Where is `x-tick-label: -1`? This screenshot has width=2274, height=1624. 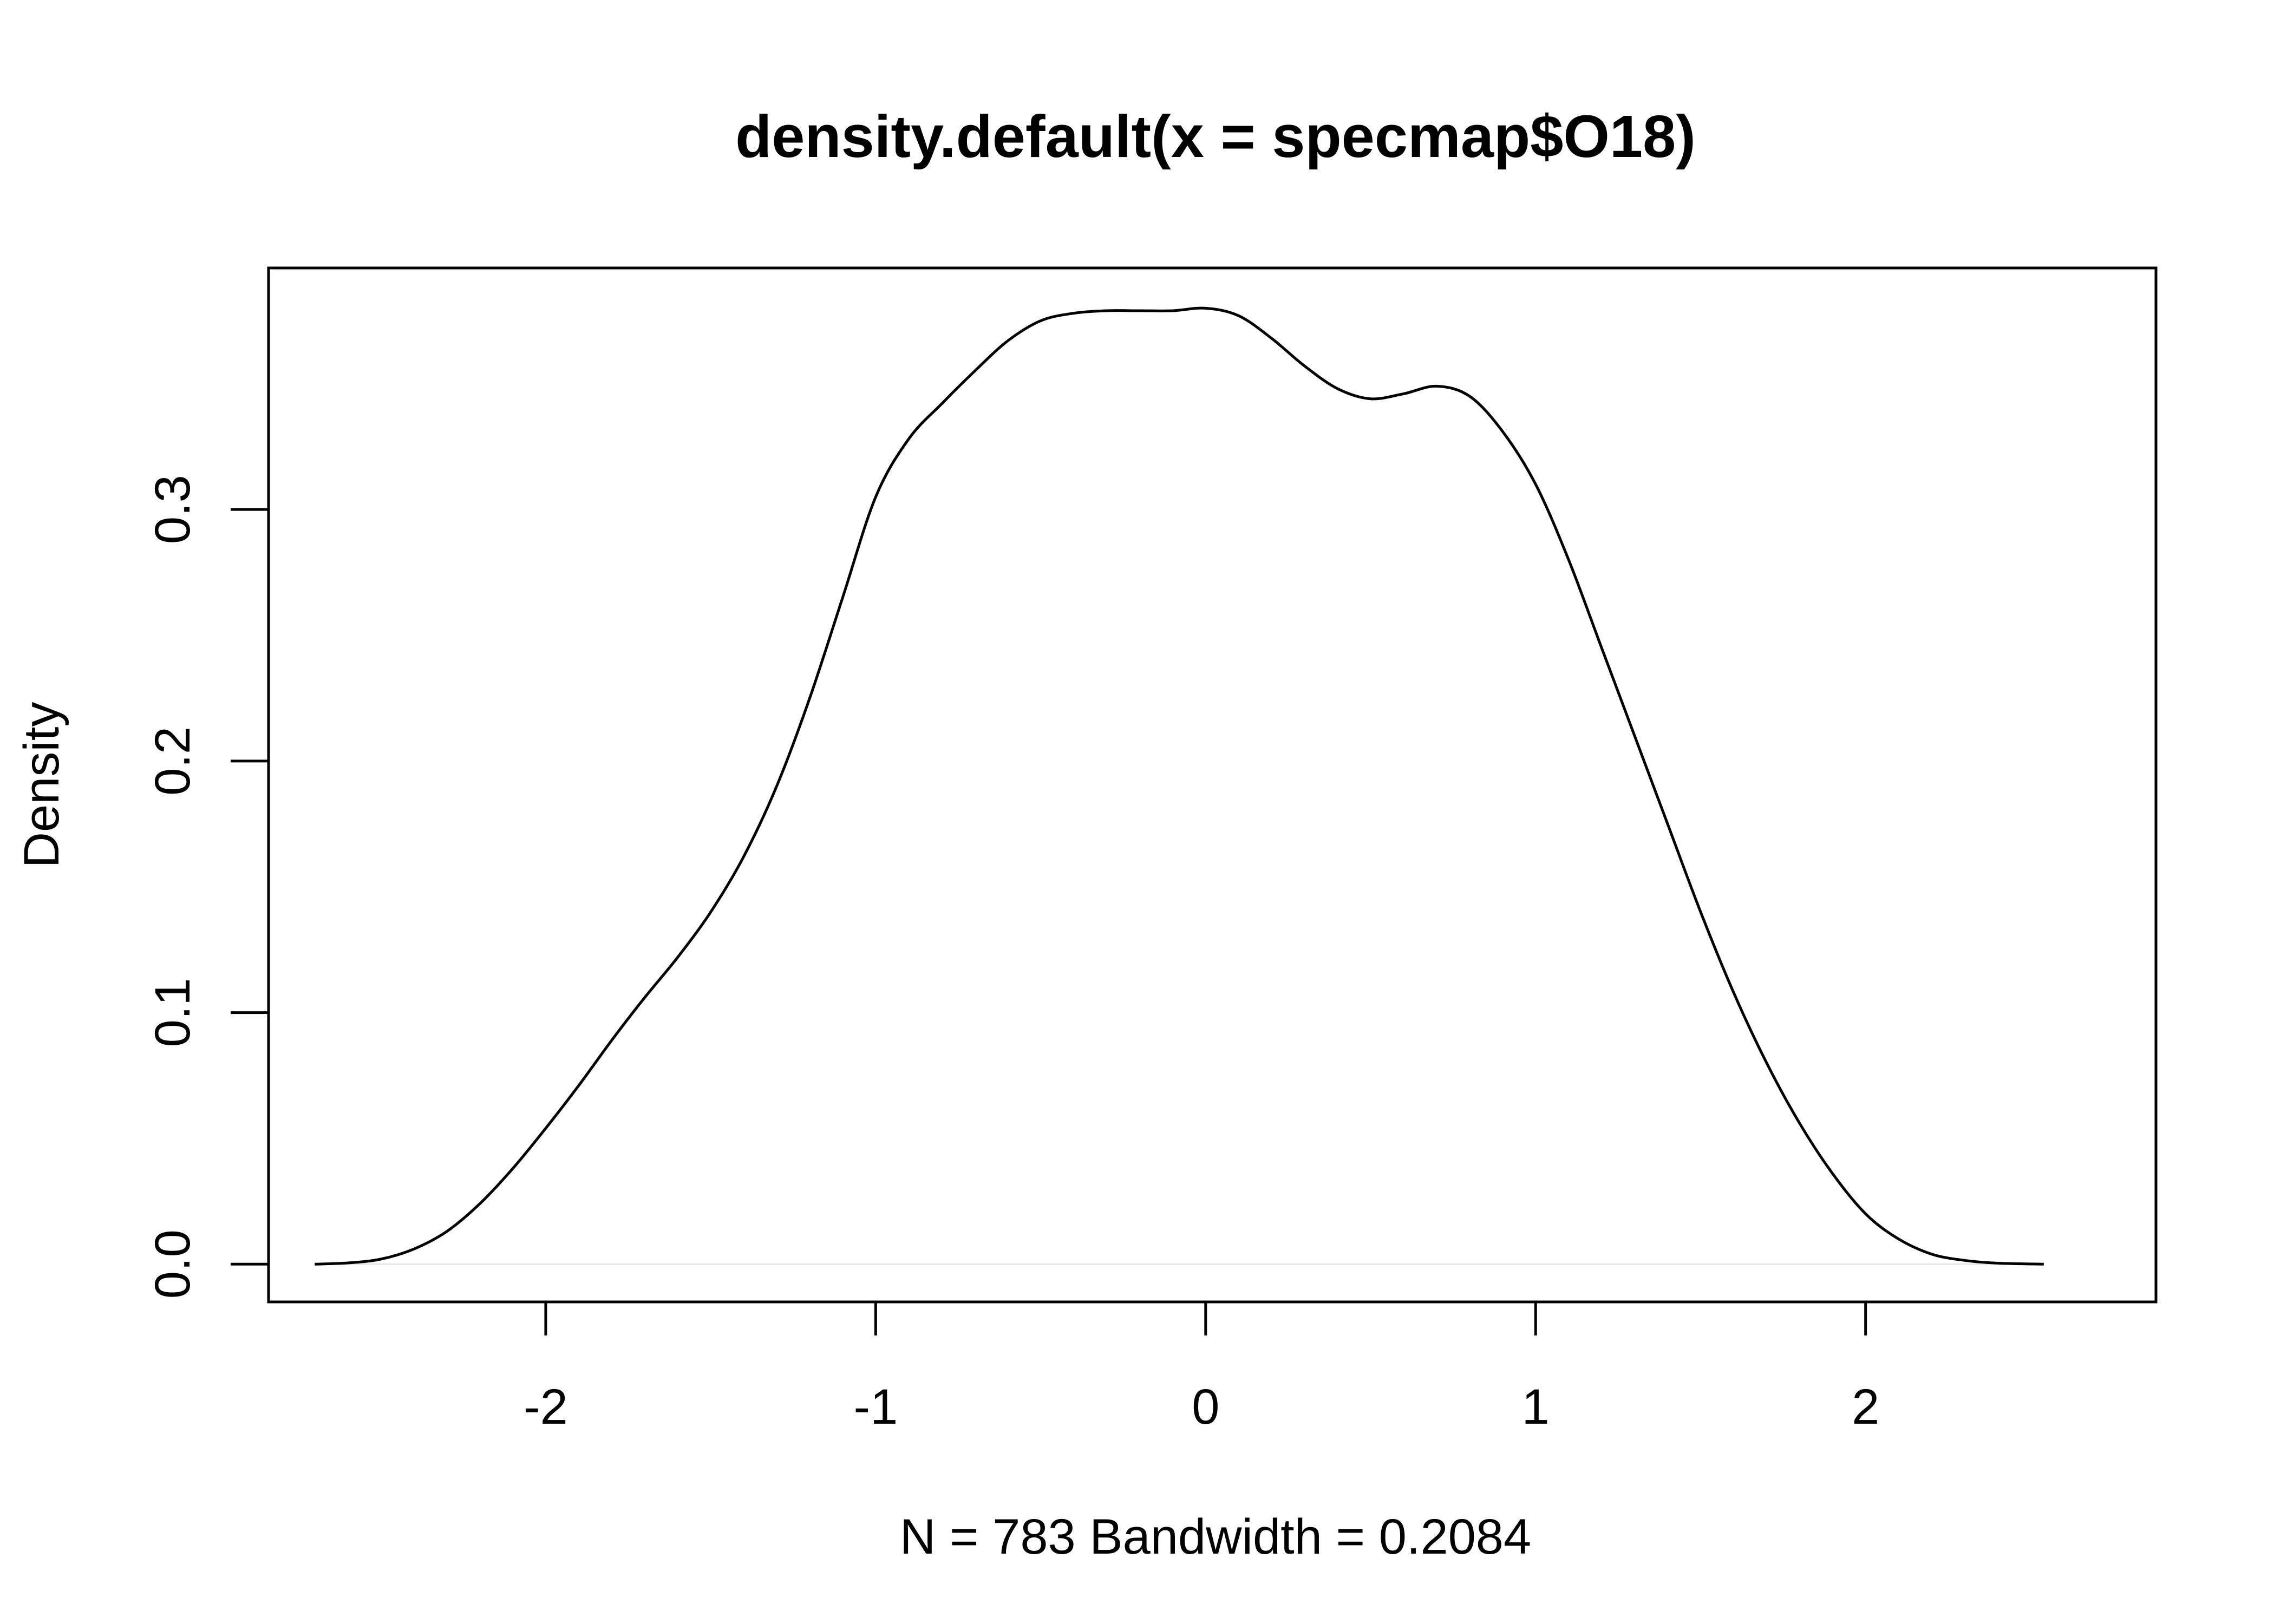
x-tick-label: -1 is located at coordinates (876, 1407).